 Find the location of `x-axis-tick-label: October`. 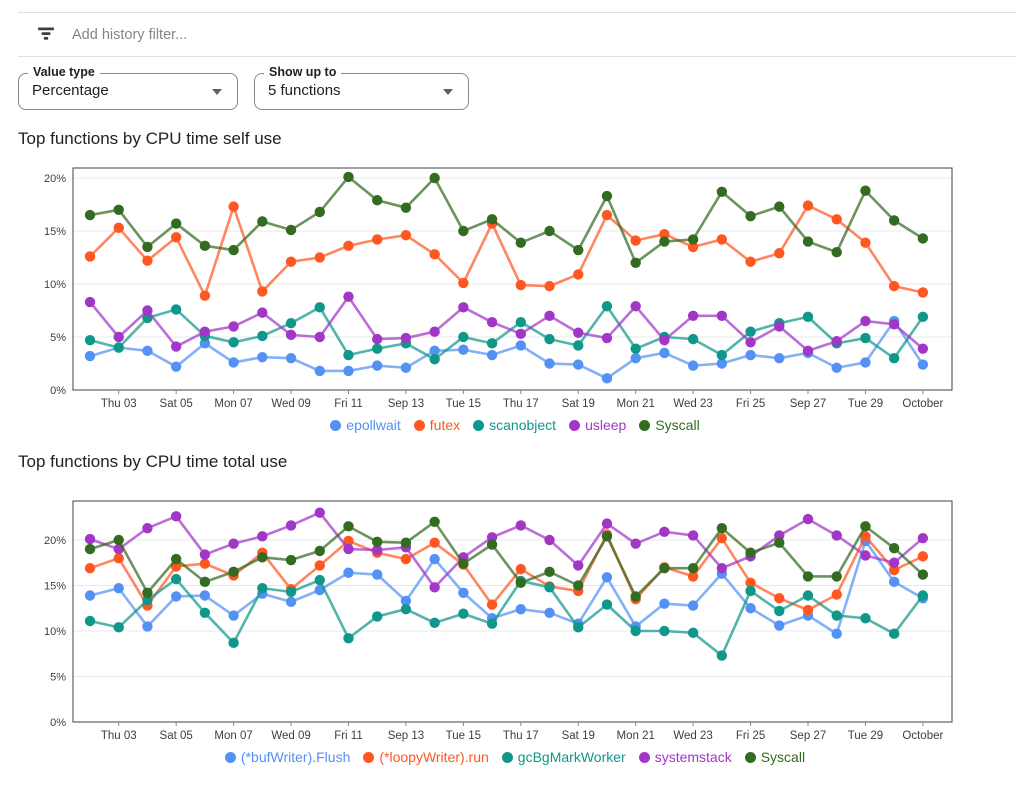

x-axis-tick-label: October is located at coordinates (922, 736).